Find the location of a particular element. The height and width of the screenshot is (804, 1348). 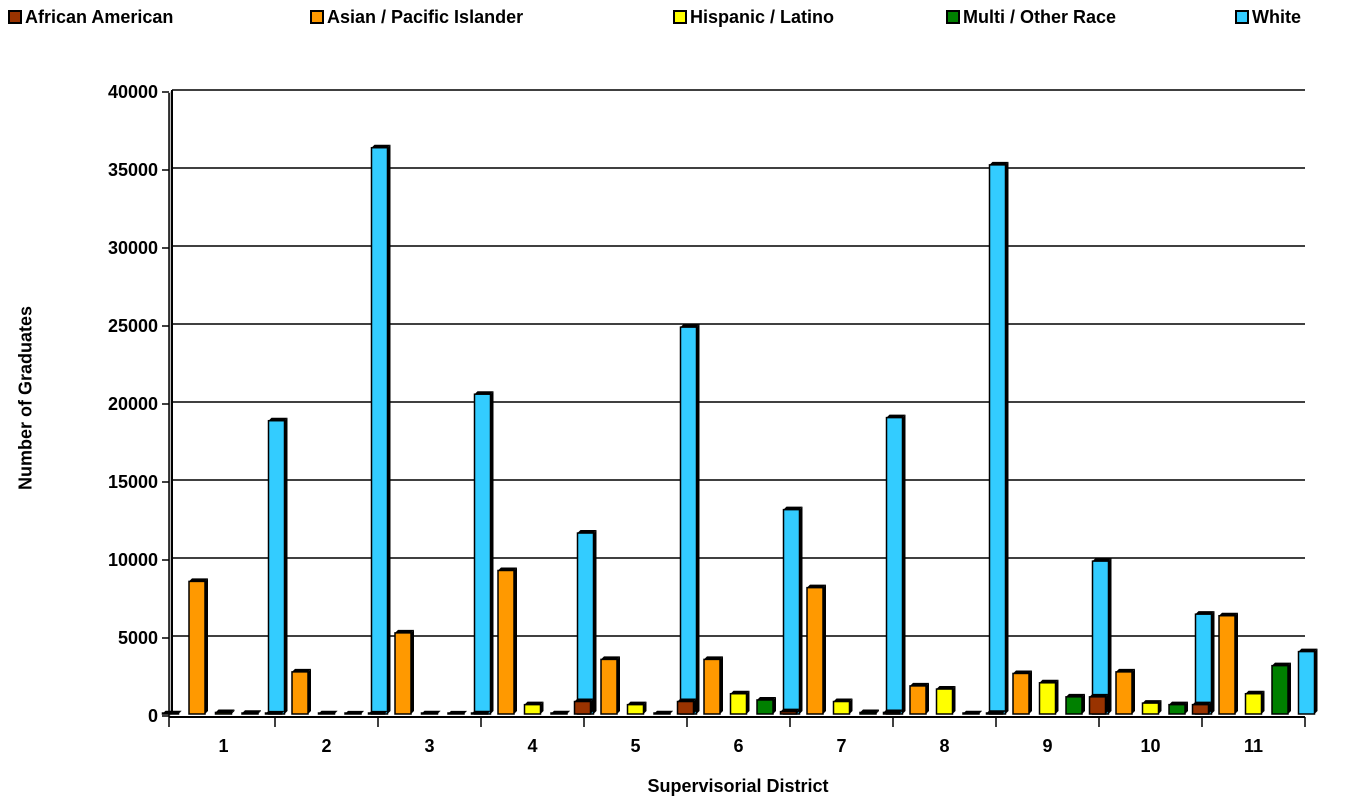

y-tick-label: 30000 is located at coordinates (133, 248).